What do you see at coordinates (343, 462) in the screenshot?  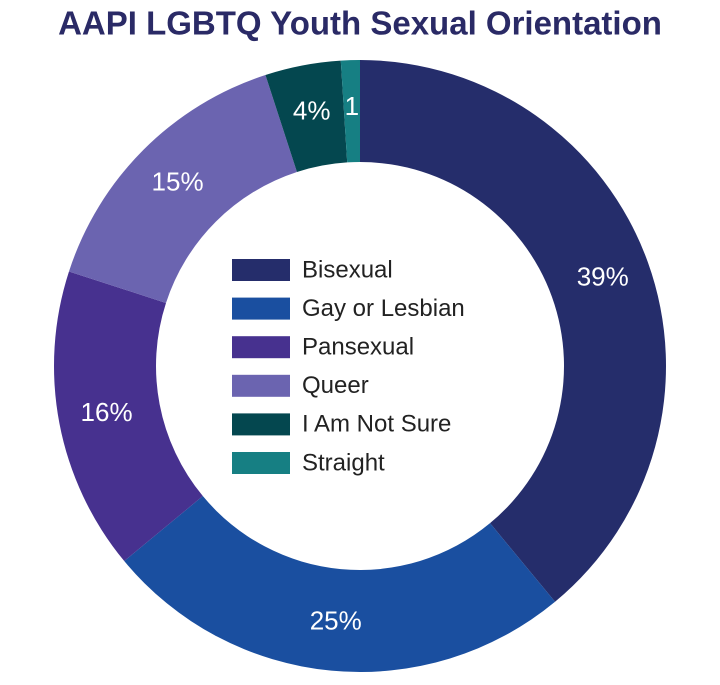 I see `legend-label: Straight` at bounding box center [343, 462].